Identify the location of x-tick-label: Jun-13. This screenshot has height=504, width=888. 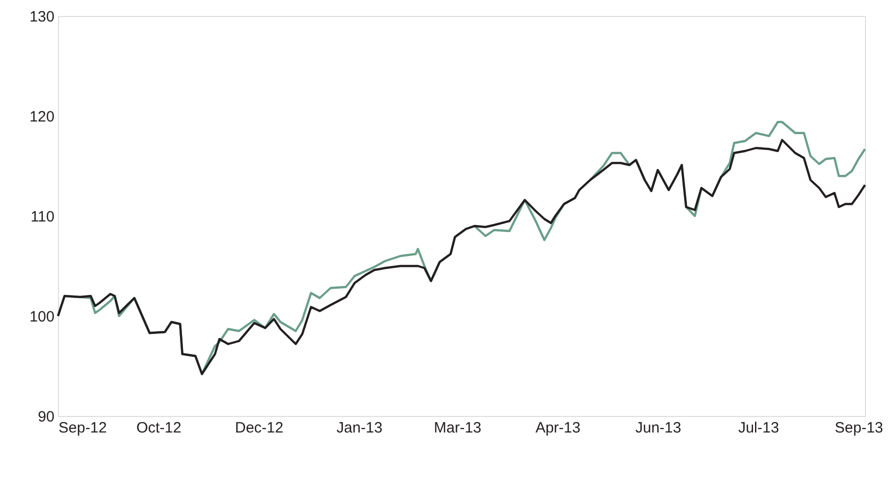
(658, 428).